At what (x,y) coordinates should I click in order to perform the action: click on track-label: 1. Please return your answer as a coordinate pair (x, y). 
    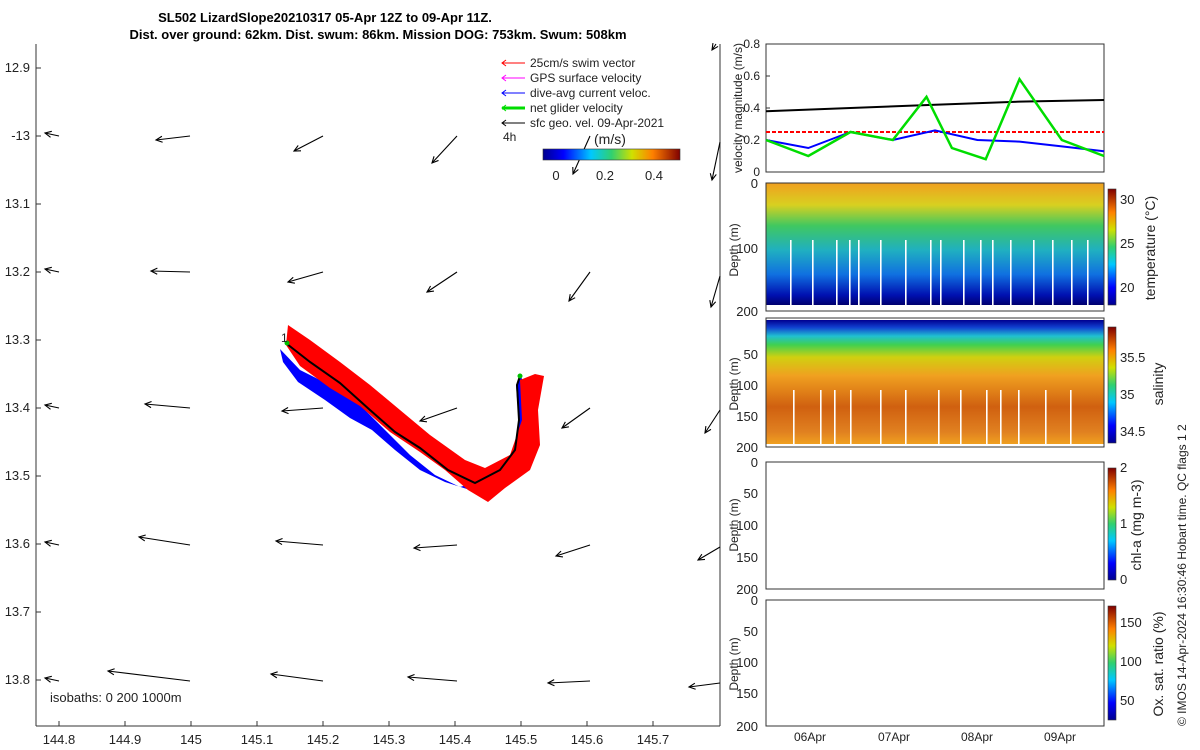
    Looking at the image, I should click on (284, 338).